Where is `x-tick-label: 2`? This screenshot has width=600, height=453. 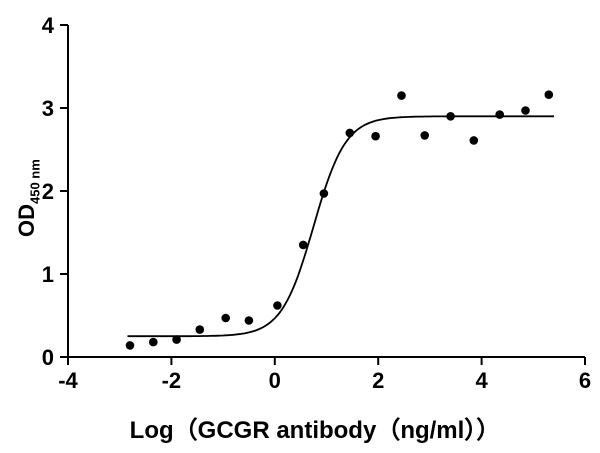 x-tick-label: 2 is located at coordinates (378, 380).